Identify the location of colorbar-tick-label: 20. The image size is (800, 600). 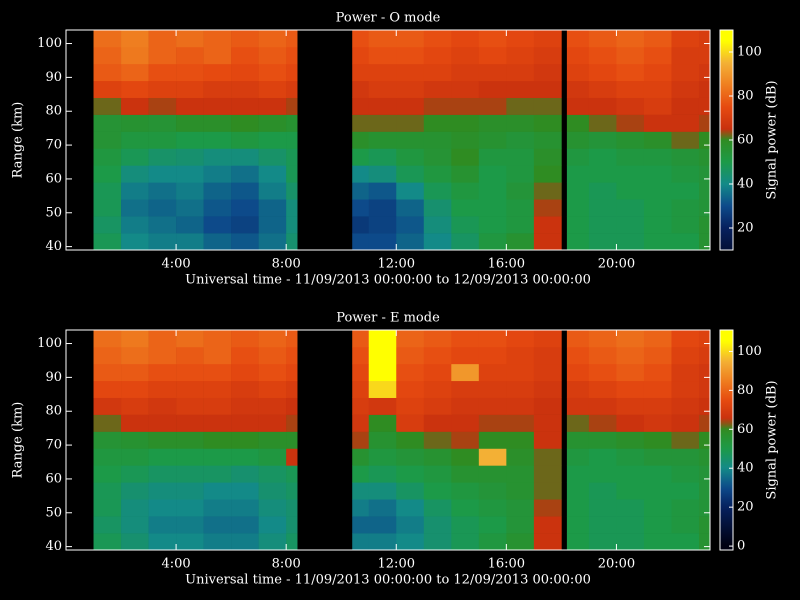
(745, 228).